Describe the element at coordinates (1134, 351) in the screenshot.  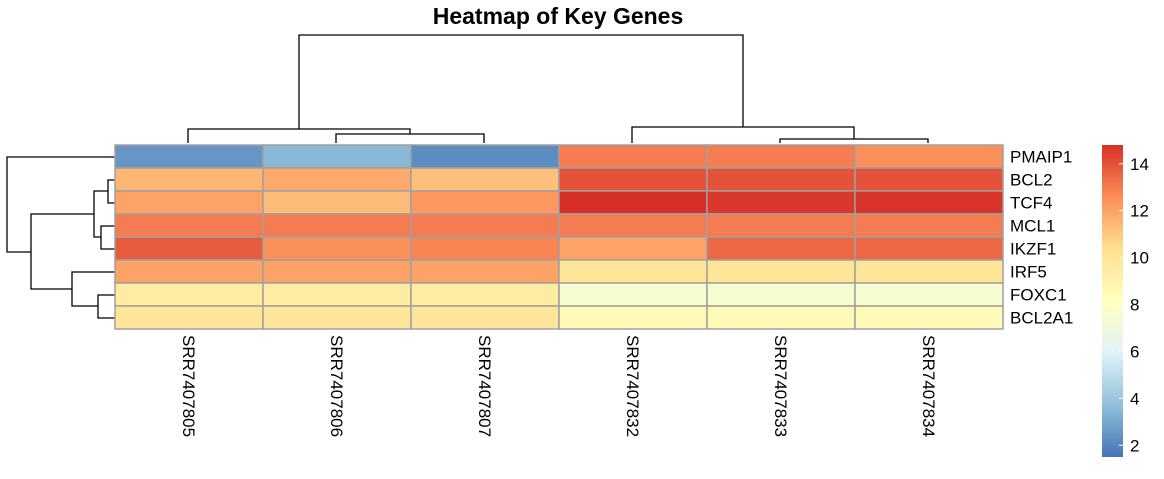
I see `colorbar-tick-label: 6` at that location.